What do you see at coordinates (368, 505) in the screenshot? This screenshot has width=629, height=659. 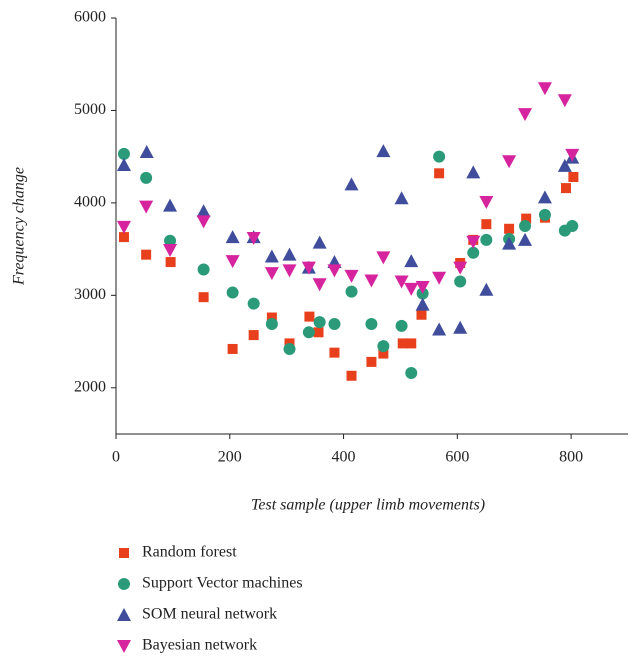 I see `x-axis-label: Test sample (upper limb movements)` at bounding box center [368, 505].